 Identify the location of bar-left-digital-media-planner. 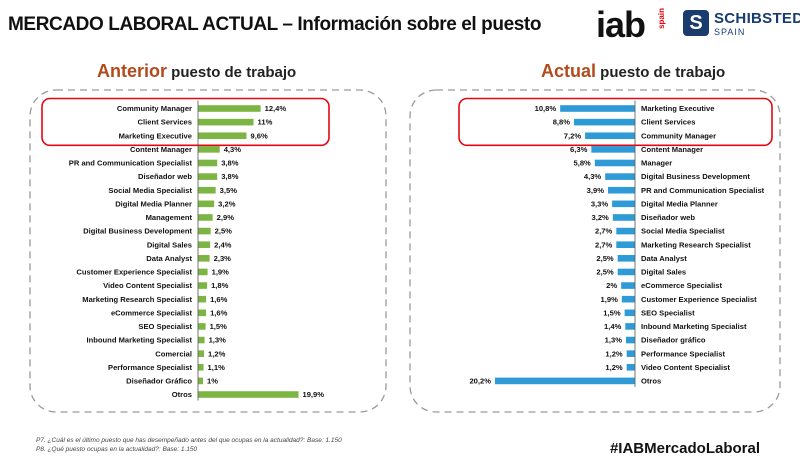
(206, 204).